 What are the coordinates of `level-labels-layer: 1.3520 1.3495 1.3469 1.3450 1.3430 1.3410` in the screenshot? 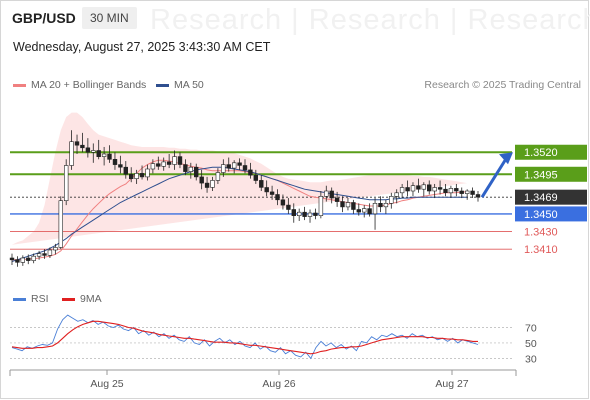 It's located at (551, 200).